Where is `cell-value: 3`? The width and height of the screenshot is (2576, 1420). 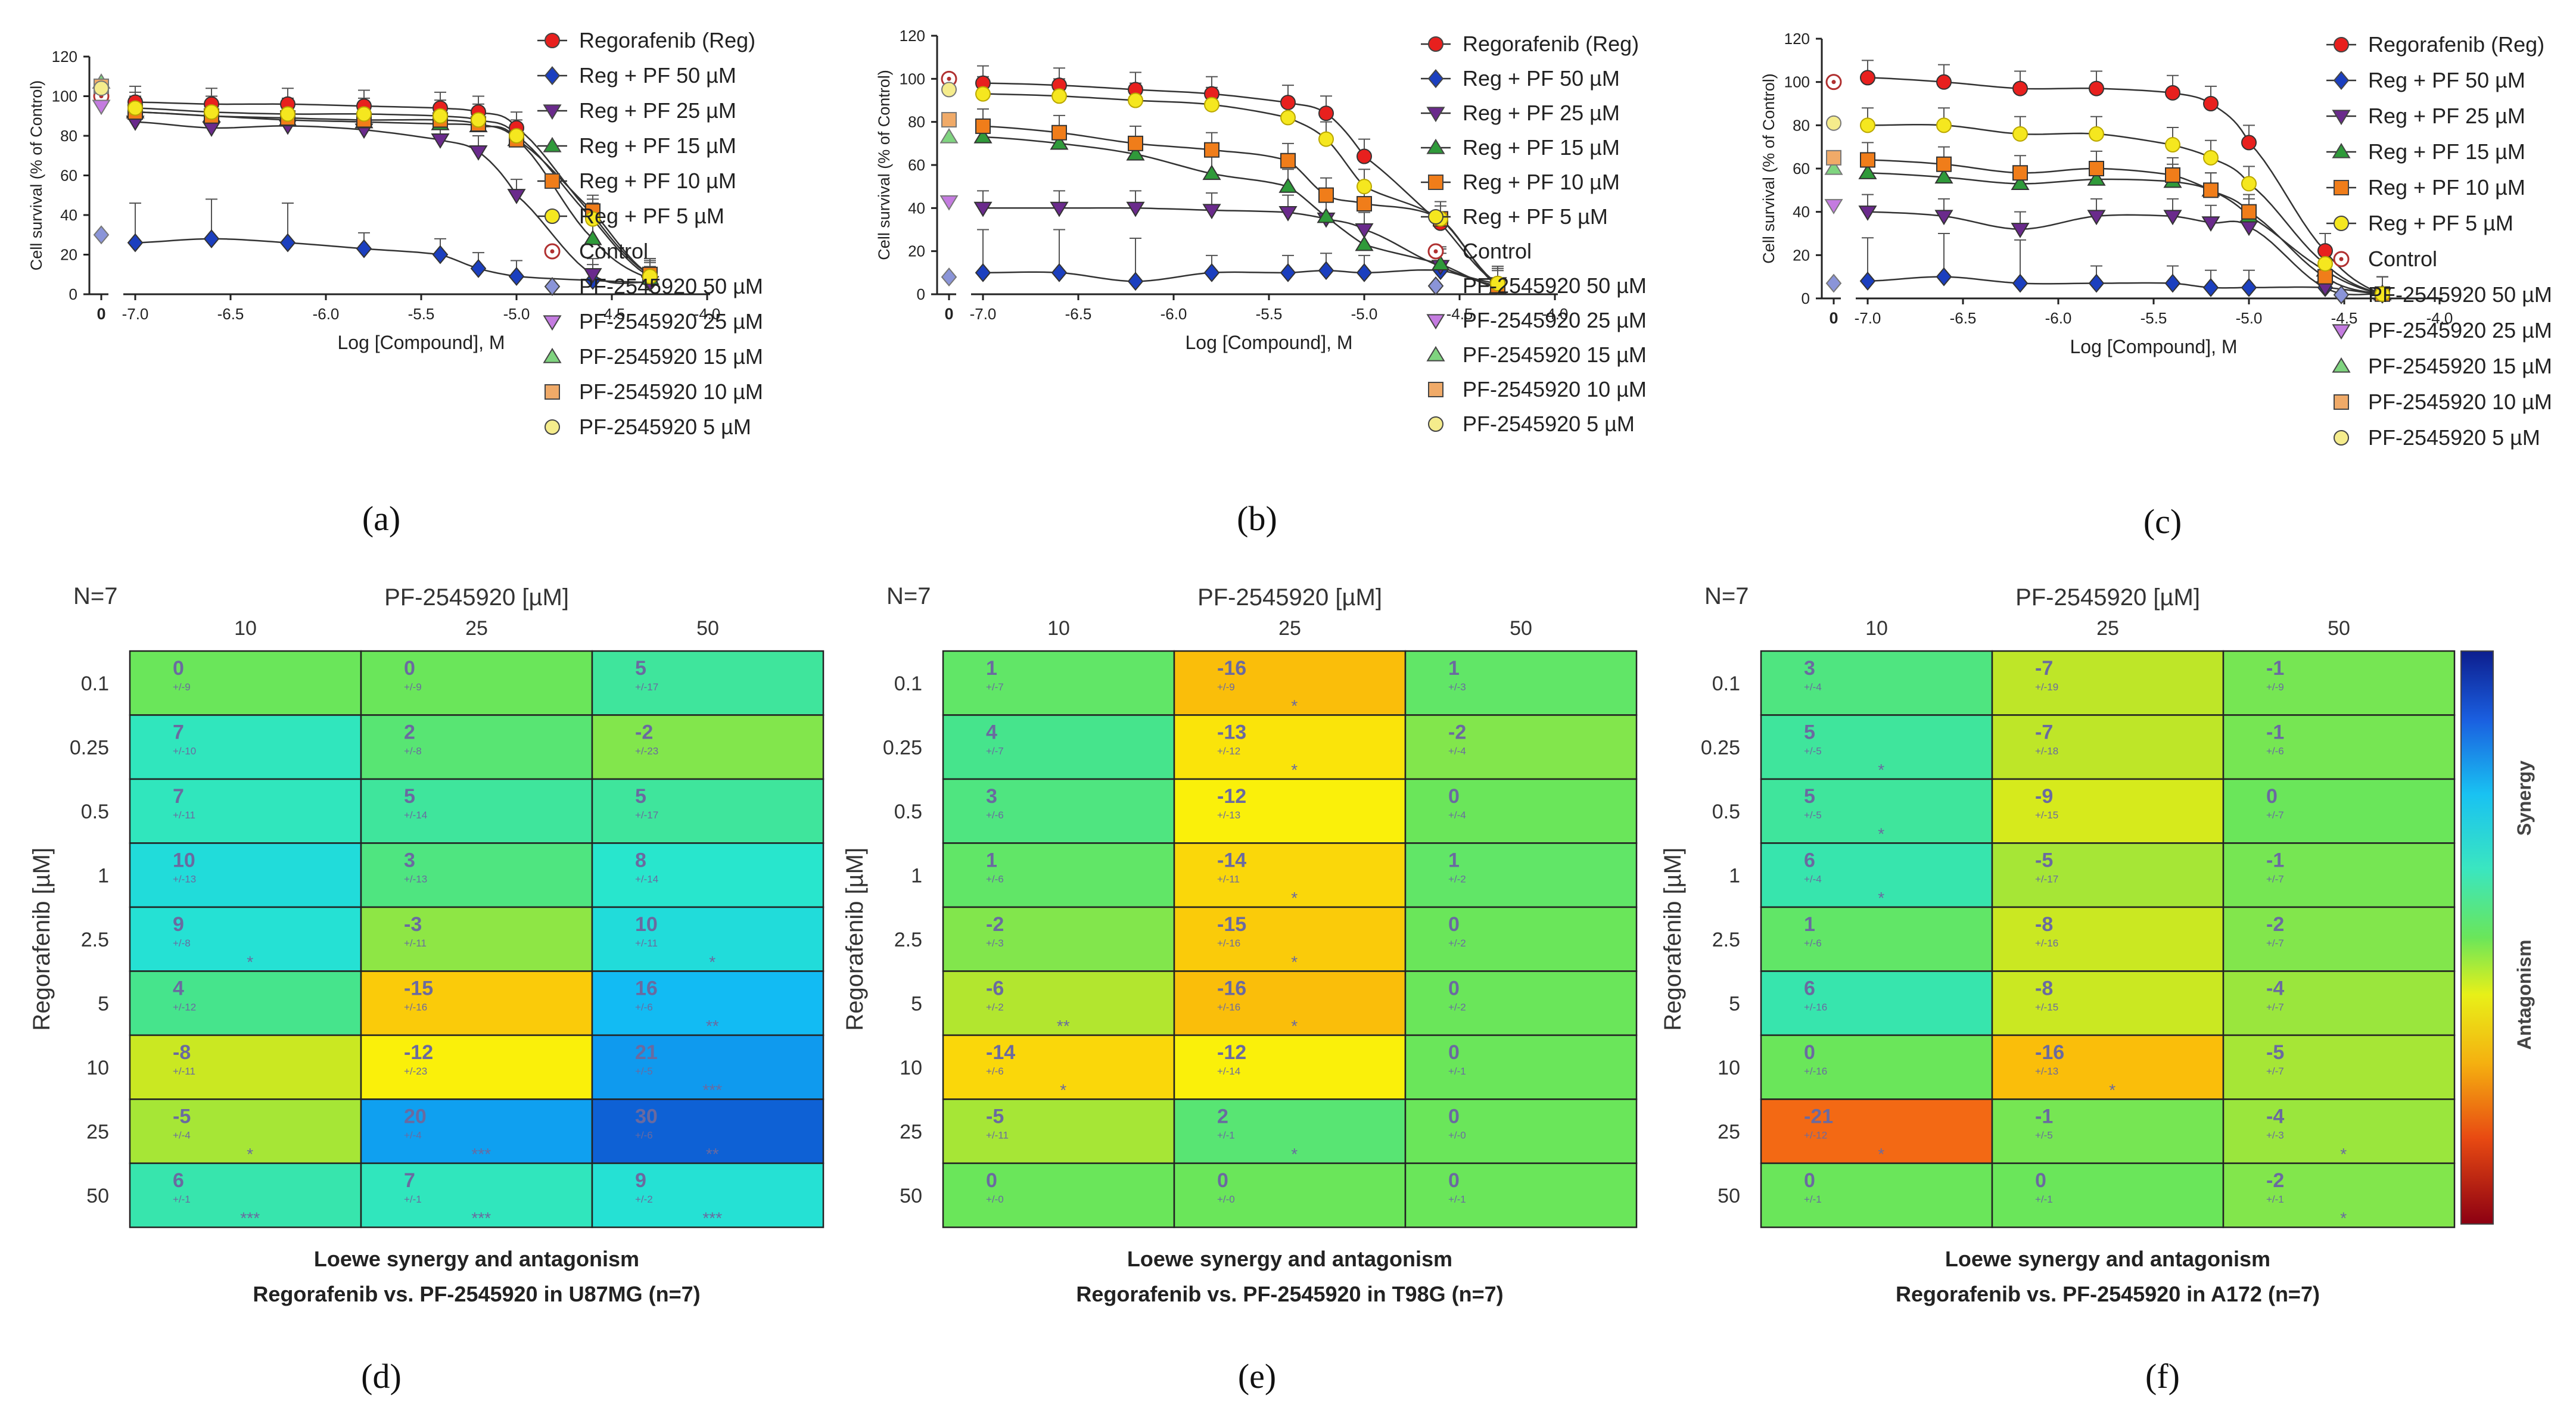 cell-value: 3 is located at coordinates (409, 860).